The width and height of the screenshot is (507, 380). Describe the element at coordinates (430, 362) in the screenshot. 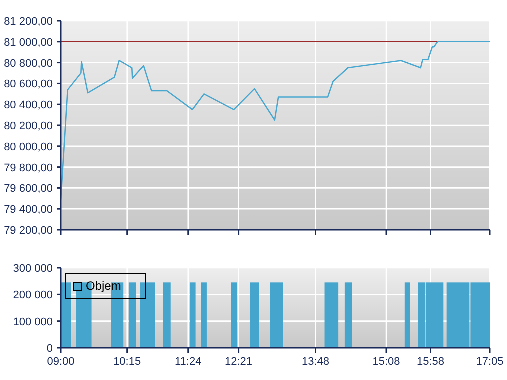

I see `x-tick-label: 15:58` at that location.